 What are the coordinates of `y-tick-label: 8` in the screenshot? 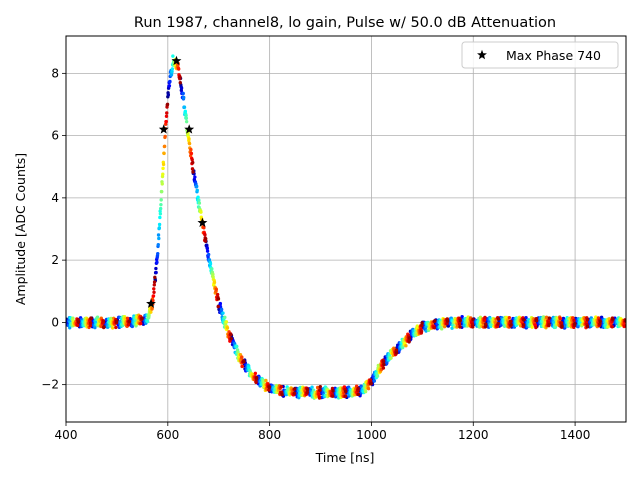 It's located at (55, 73).